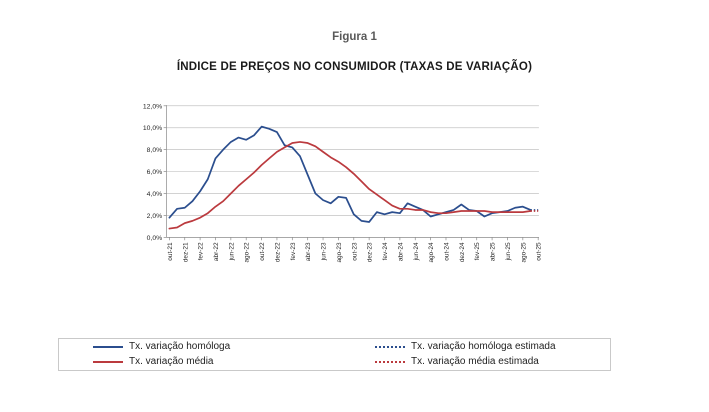  What do you see at coordinates (508, 251) in the screenshot?
I see `x-tick-label: jun-25` at bounding box center [508, 251].